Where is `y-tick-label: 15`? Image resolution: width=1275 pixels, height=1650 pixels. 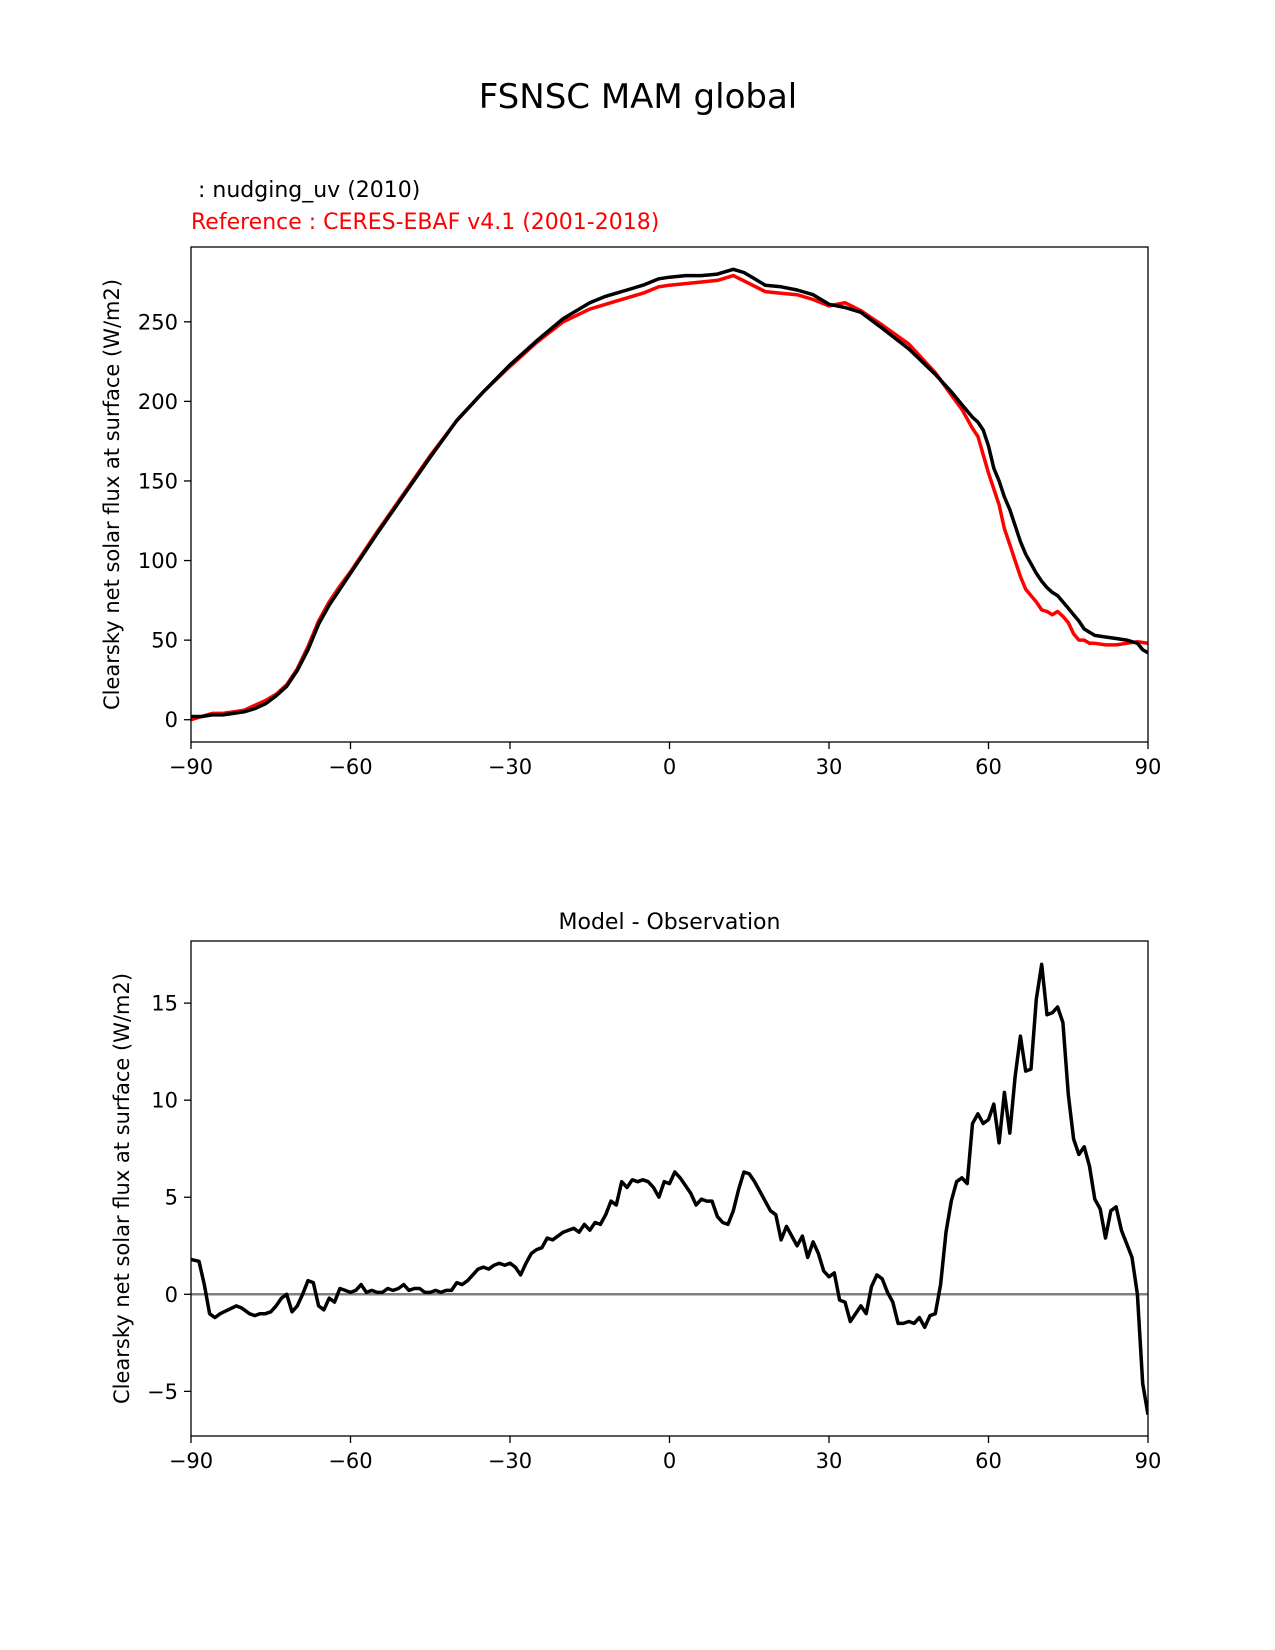
y-tick-label: 15 is located at coordinates (164, 1004).